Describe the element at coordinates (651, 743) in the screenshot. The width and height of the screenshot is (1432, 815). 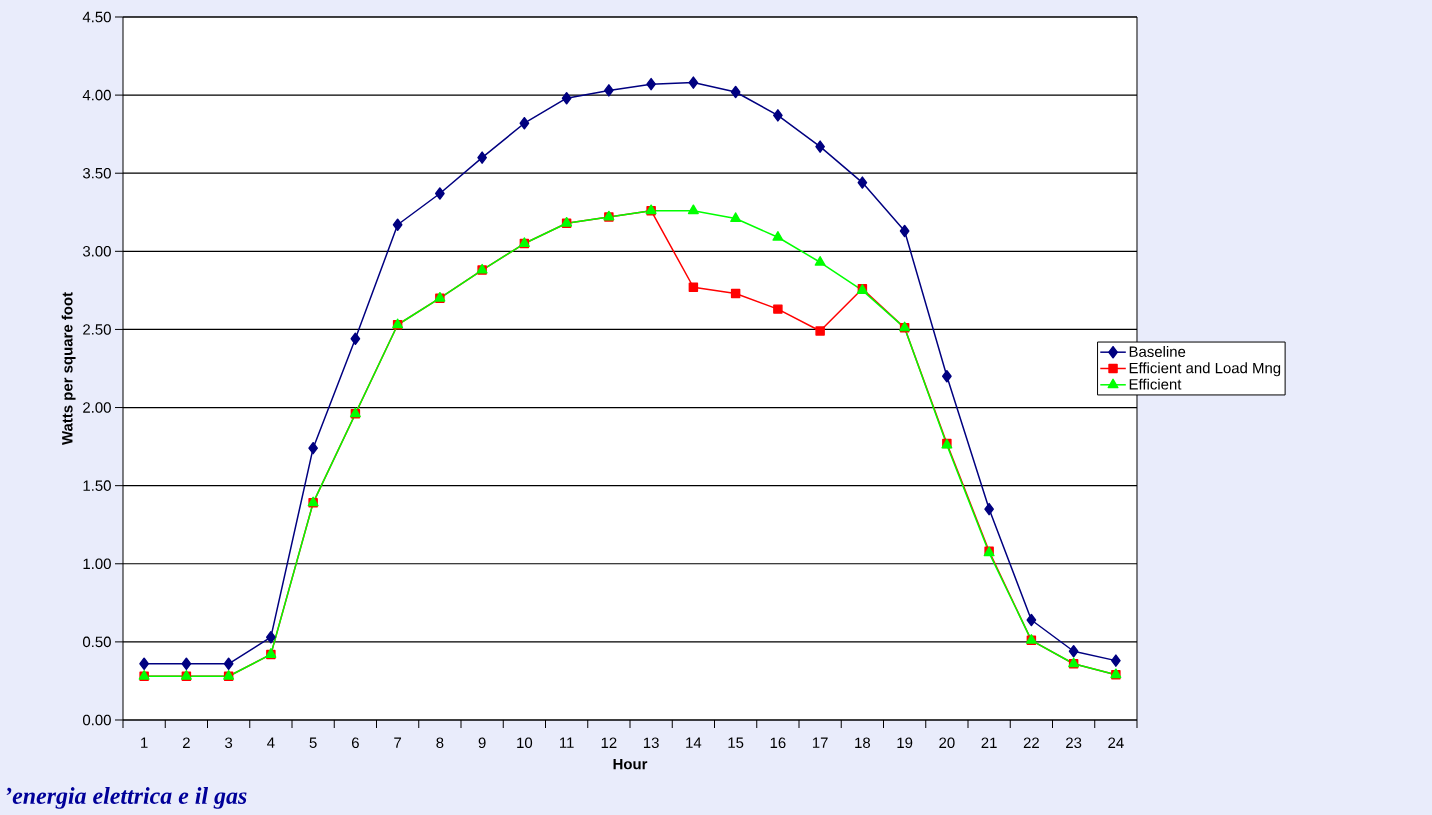
I see `x-tick-label: 13` at that location.